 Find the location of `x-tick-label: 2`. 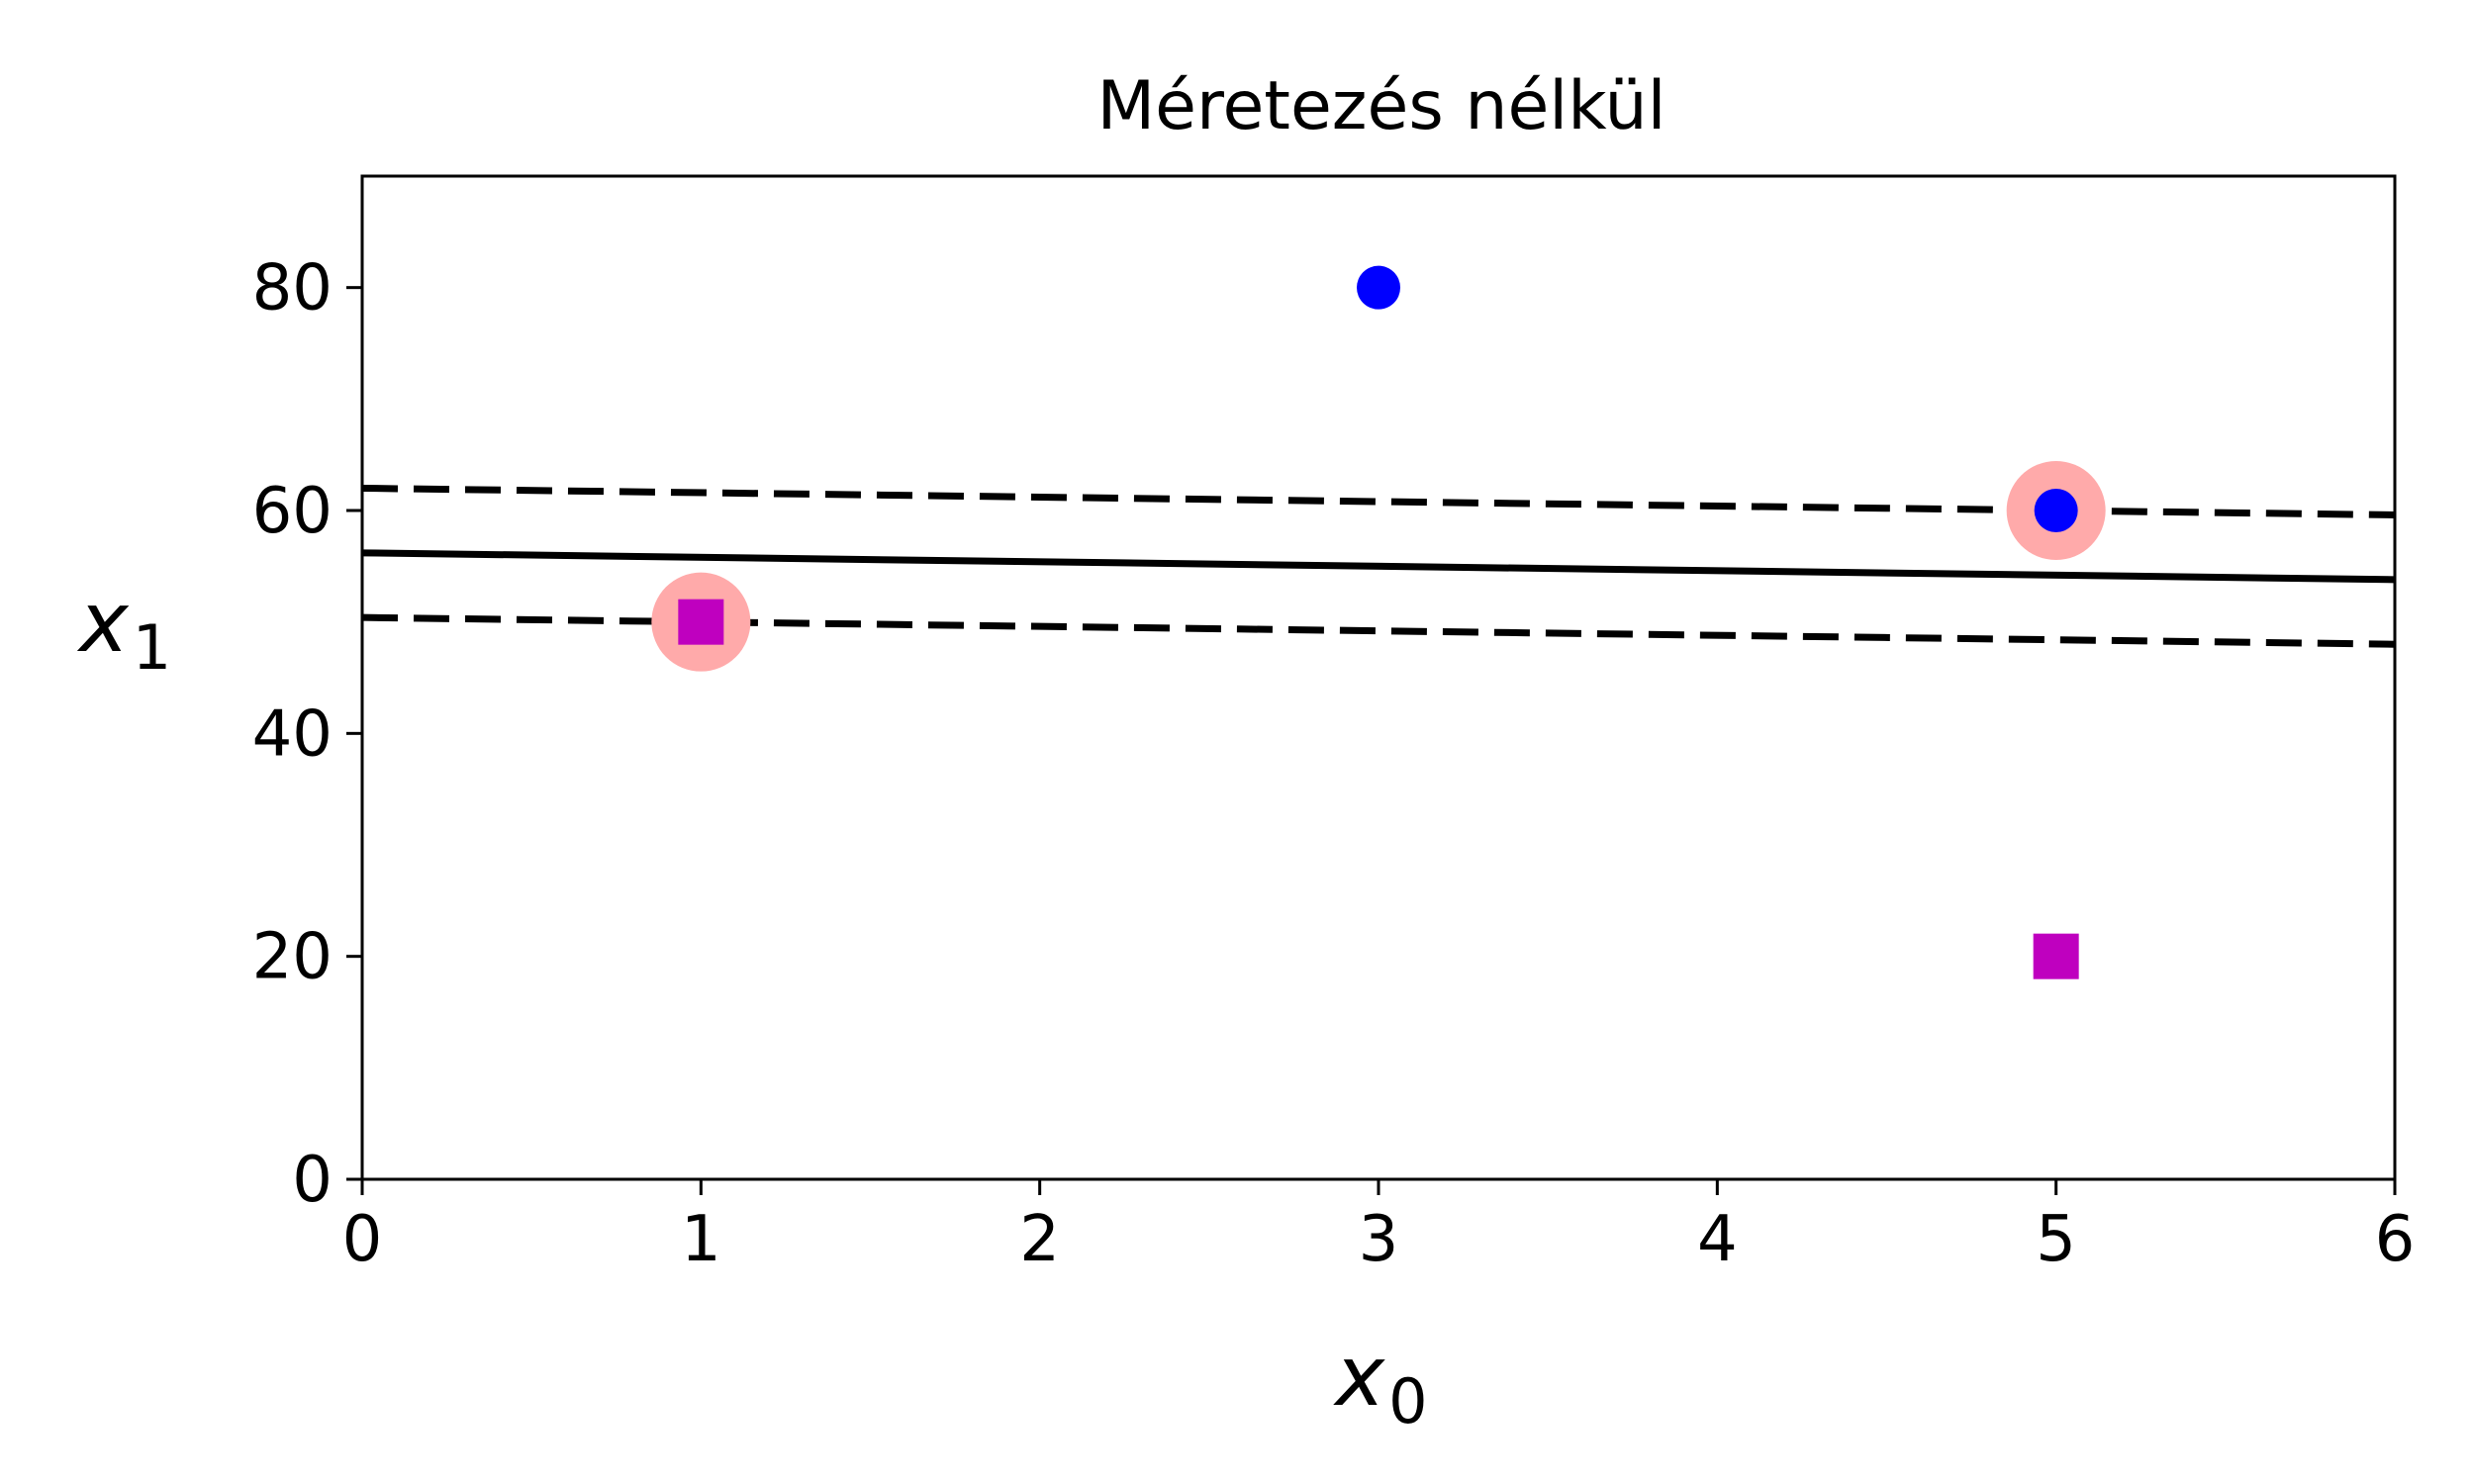

x-tick-label: 2 is located at coordinates (1039, 1239).